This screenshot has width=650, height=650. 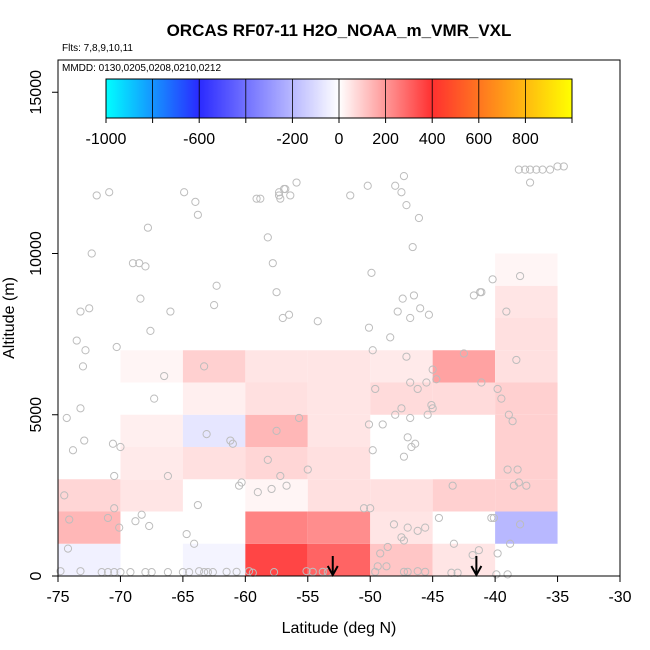 I want to click on x-tick-label: -65, so click(x=182, y=597).